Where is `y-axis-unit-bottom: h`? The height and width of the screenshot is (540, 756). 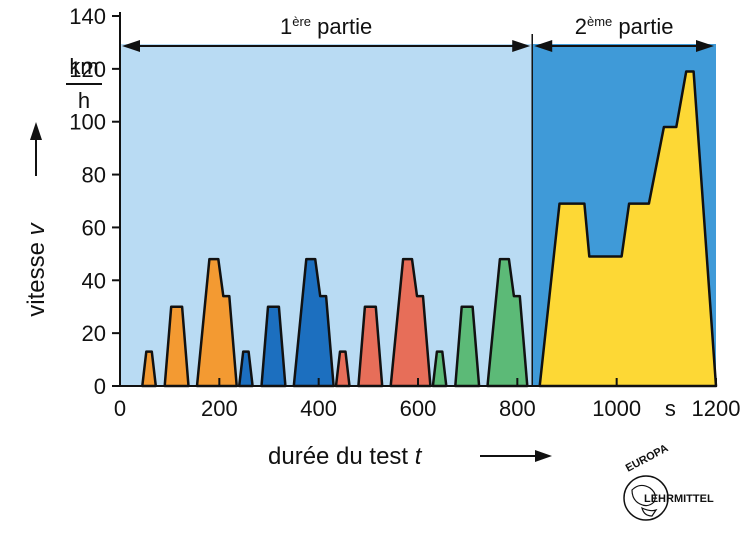
y-axis-unit-bottom: h is located at coordinates (84, 100).